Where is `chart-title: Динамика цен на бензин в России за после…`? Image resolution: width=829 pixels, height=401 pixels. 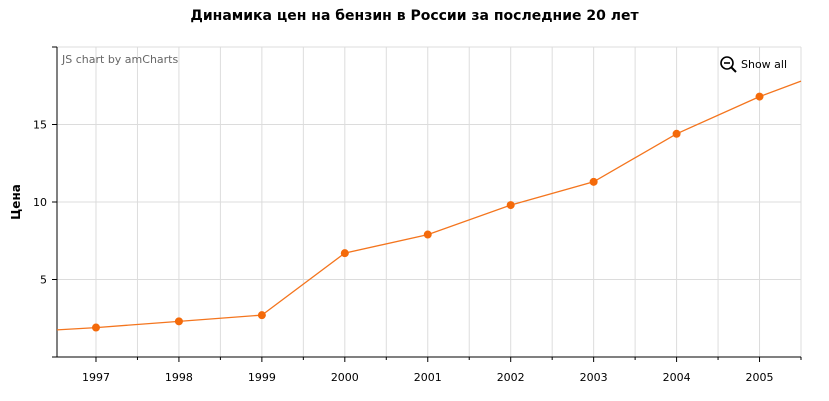 chart-title: Динамика цен на бензин в России за после… is located at coordinates (414, 16).